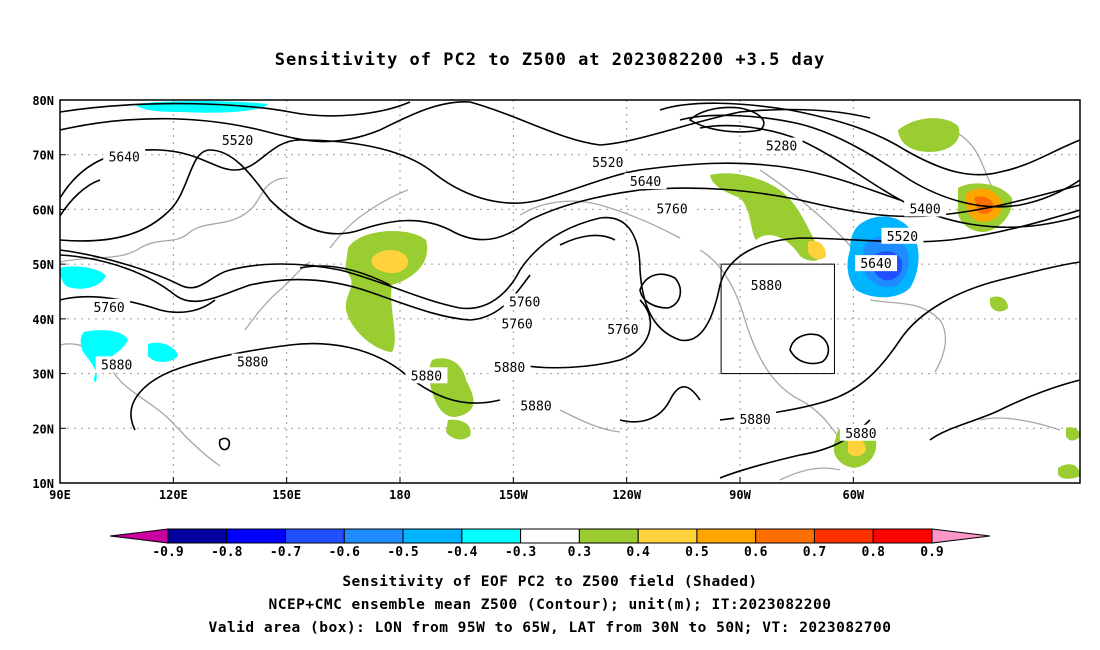  What do you see at coordinates (514, 495) in the screenshot?
I see `lon-tick-label: 150W` at bounding box center [514, 495].